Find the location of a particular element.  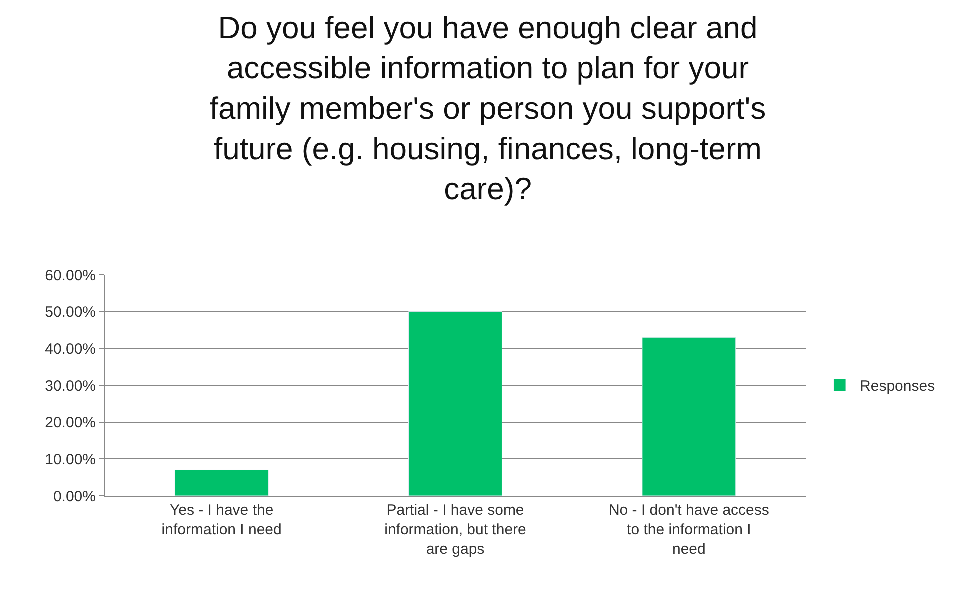

y-tick-label: 40.00% is located at coordinates (70, 349).